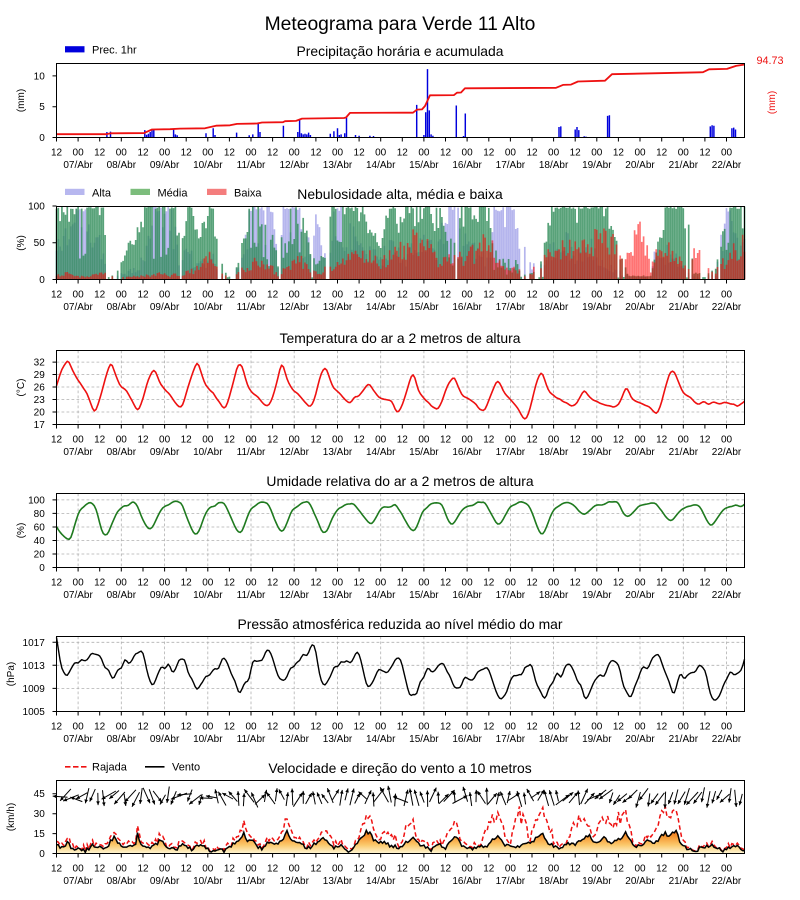 The image size is (800, 900). I want to click on svg-text: 80, so click(40, 514).